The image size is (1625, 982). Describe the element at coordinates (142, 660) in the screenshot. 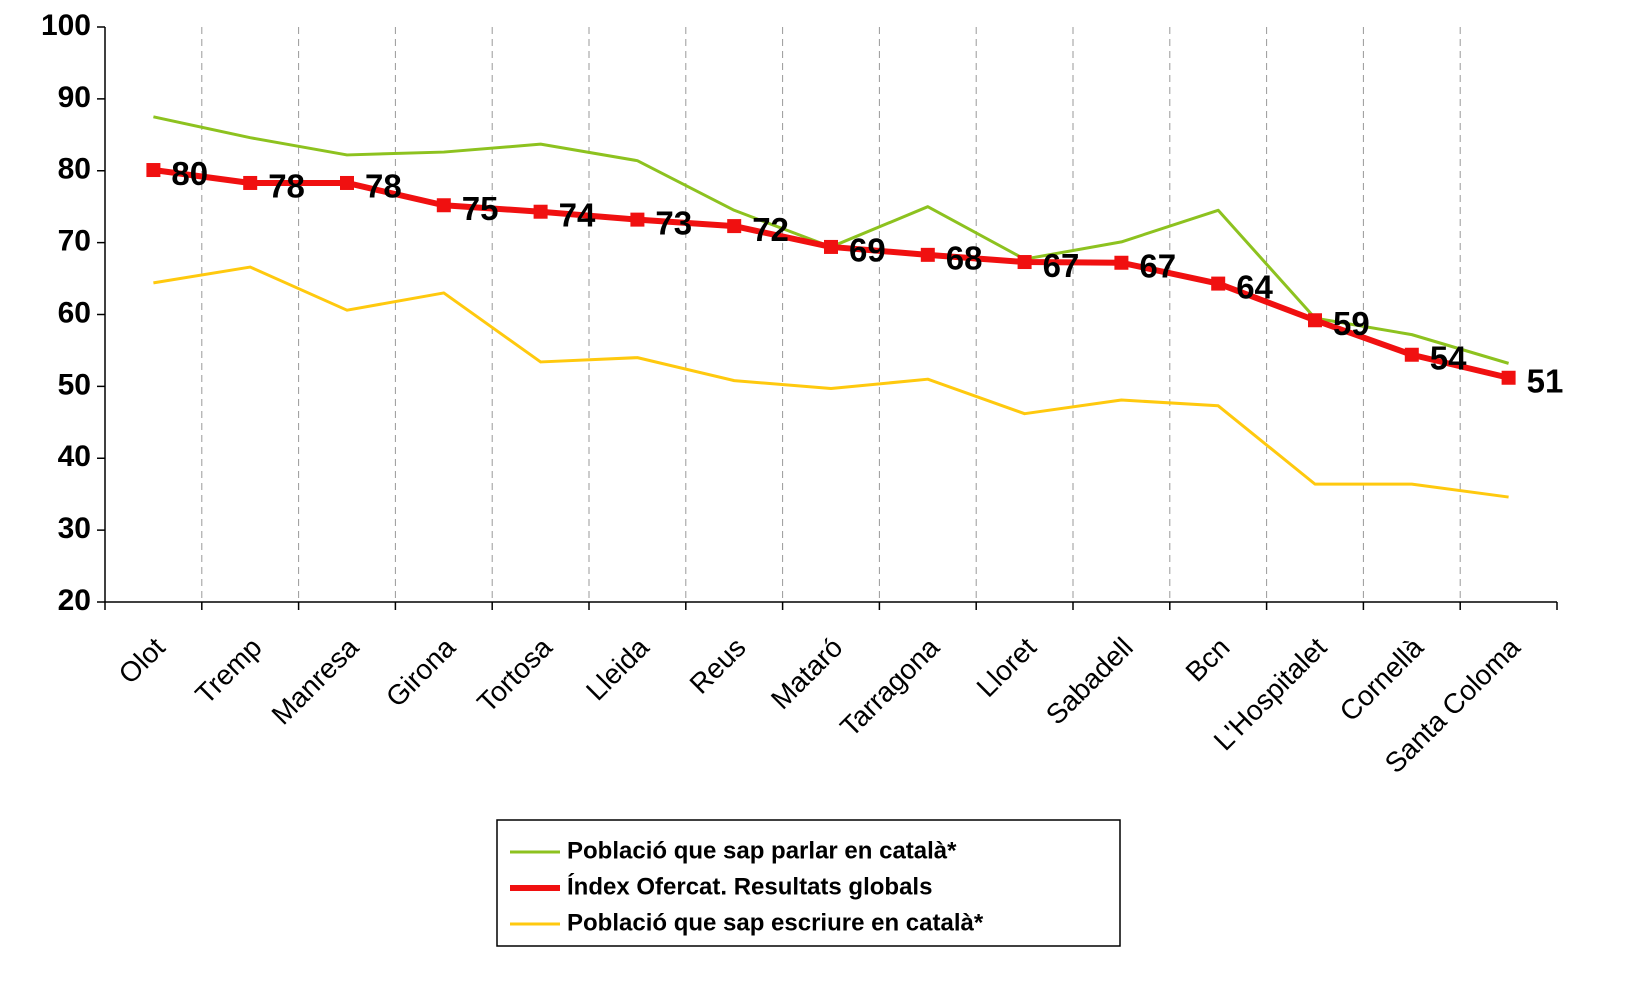

I see `x-tick-label: Olot` at that location.